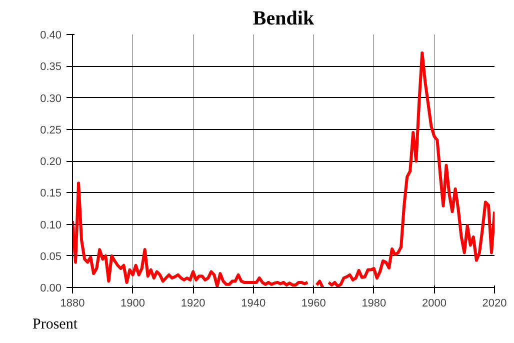 The width and height of the screenshot is (514, 343). What do you see at coordinates (72, 304) in the screenshot?
I see `x-tick-label: 1880` at bounding box center [72, 304].